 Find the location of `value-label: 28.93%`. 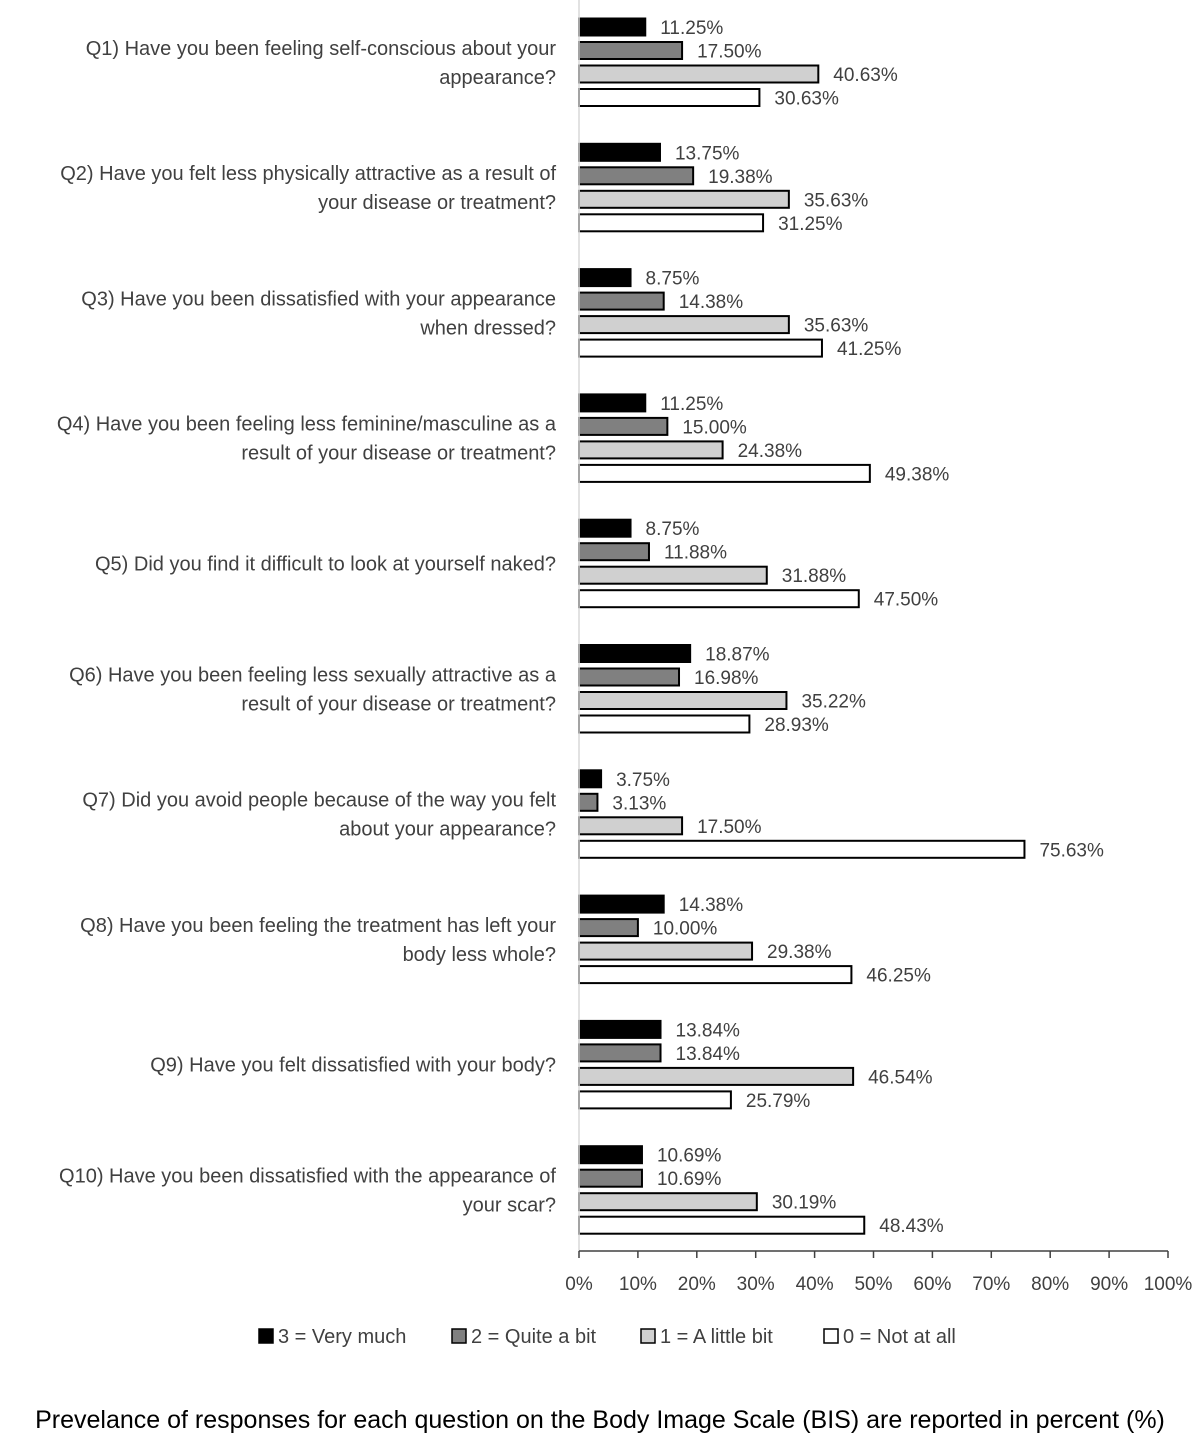

value-label: 28.93% is located at coordinates (796, 725).